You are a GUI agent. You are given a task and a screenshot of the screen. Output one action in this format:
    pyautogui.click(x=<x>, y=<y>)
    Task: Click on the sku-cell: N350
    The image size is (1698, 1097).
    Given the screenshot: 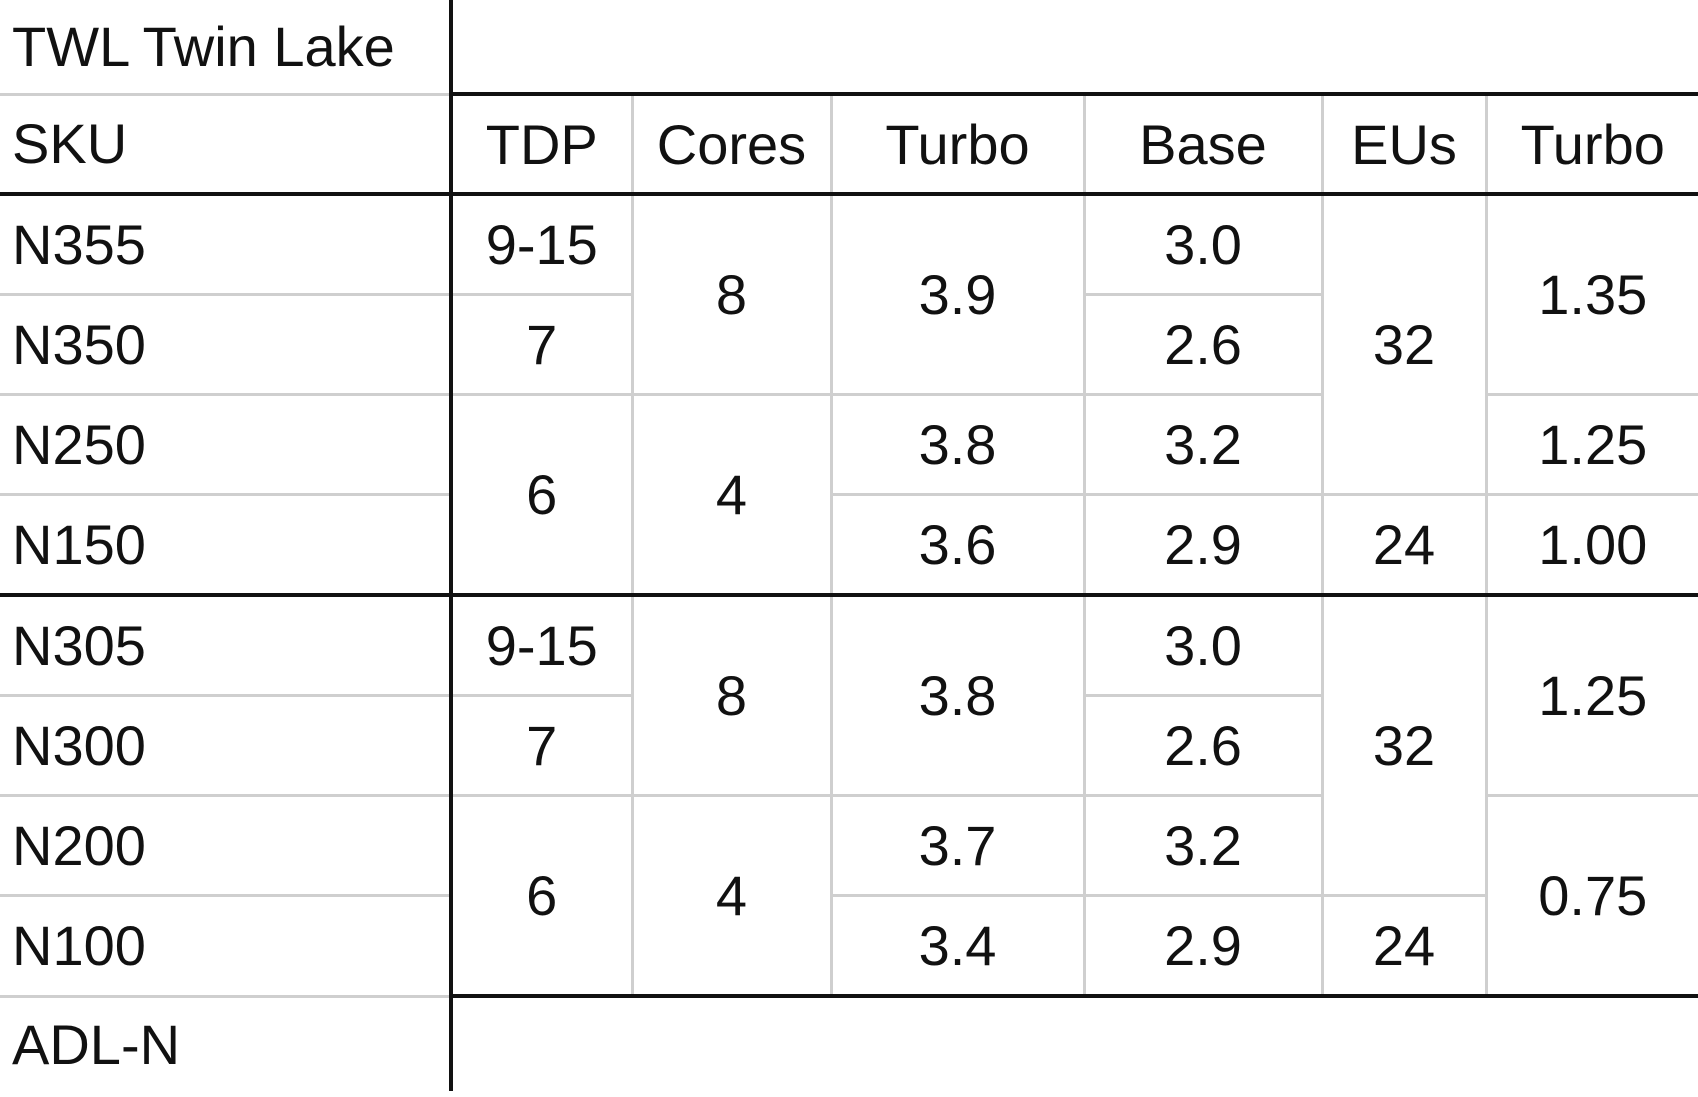 What is the action you would take?
    pyautogui.click(x=226, y=344)
    